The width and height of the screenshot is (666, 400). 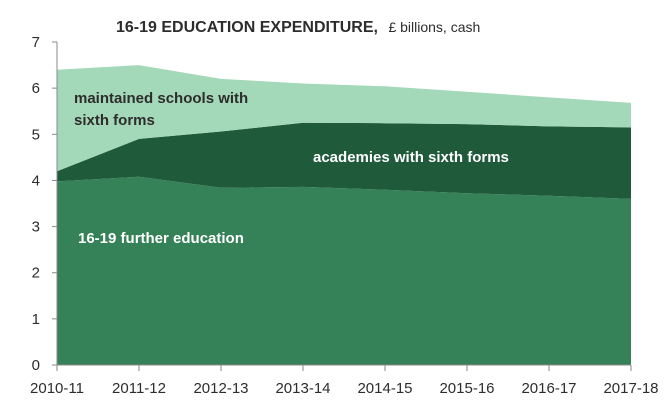 I want to click on x-tick-label: 2012-13, so click(x=220, y=388).